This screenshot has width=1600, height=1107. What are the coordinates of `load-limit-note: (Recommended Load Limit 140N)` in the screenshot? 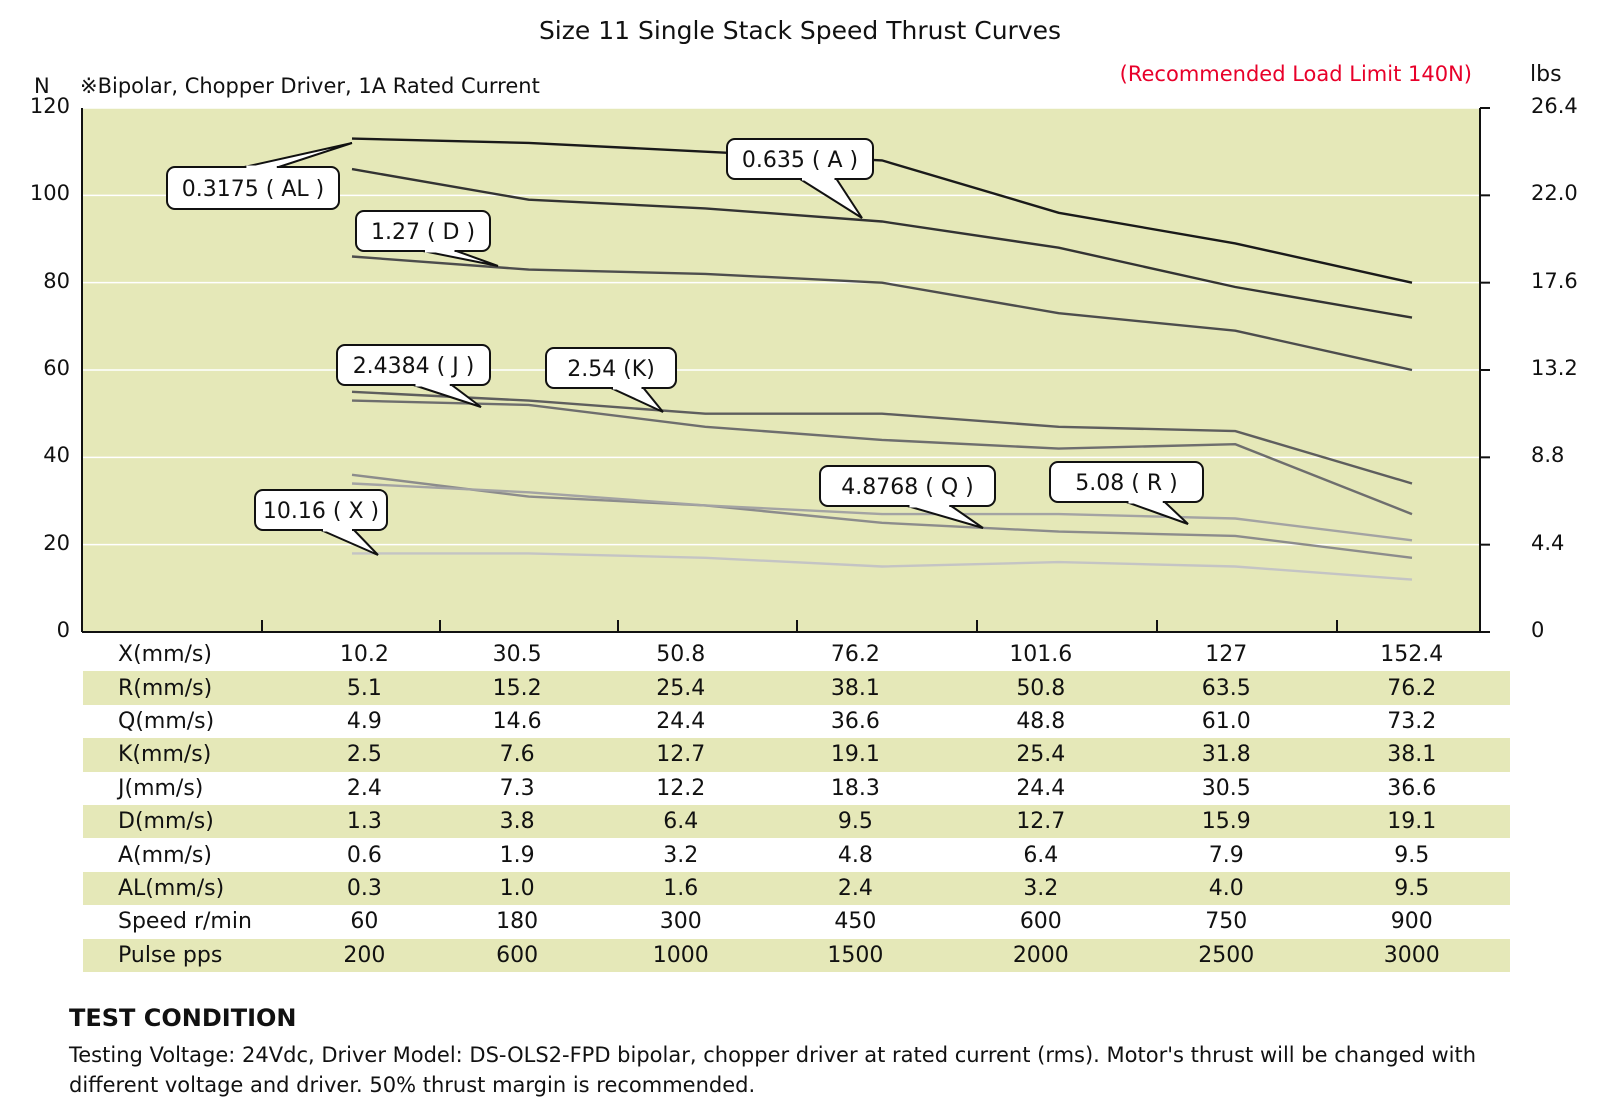 It's located at (1295, 74).